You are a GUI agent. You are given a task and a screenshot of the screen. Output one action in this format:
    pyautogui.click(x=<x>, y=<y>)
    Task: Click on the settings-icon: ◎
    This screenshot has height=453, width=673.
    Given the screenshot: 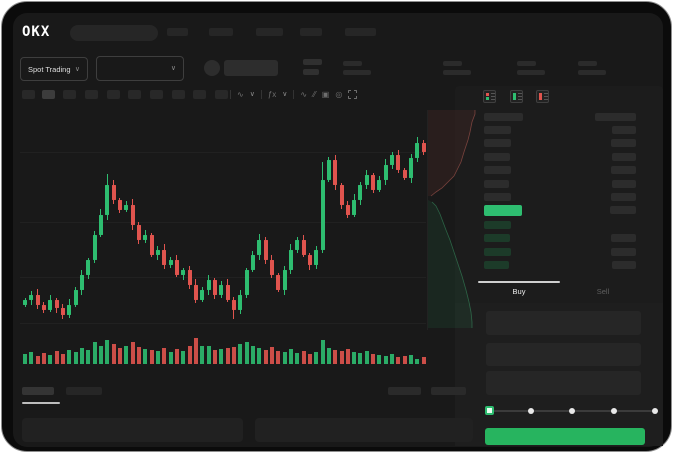 What is the action you would take?
    pyautogui.click(x=339, y=94)
    